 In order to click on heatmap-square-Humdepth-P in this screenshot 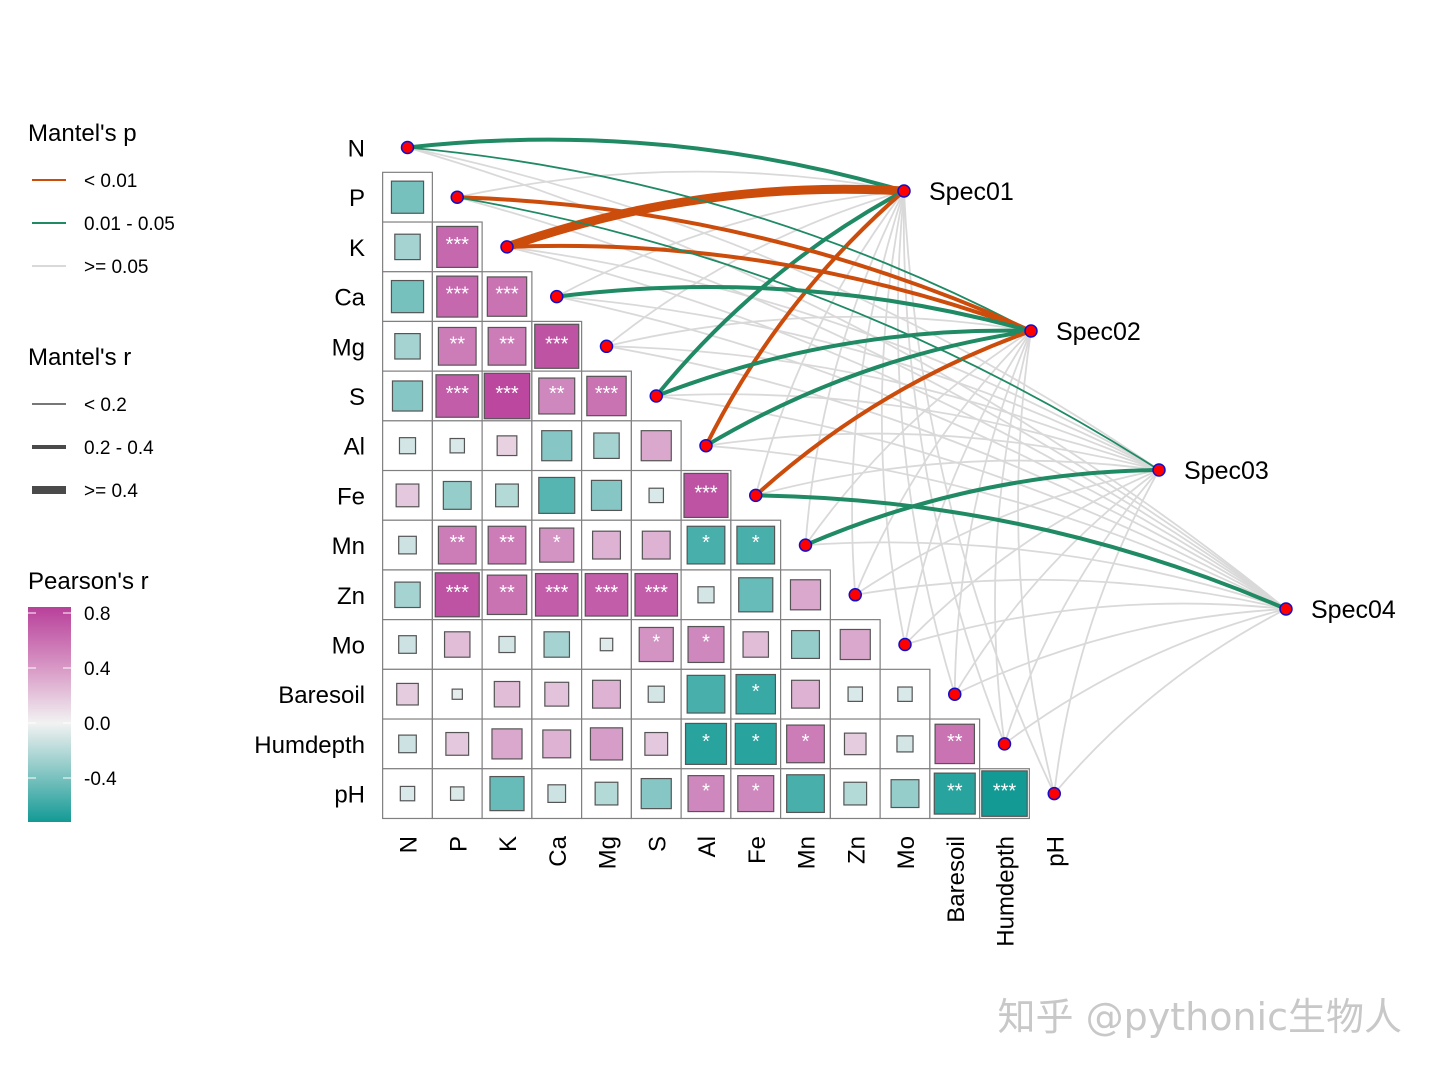, I will do `click(457, 743)`.